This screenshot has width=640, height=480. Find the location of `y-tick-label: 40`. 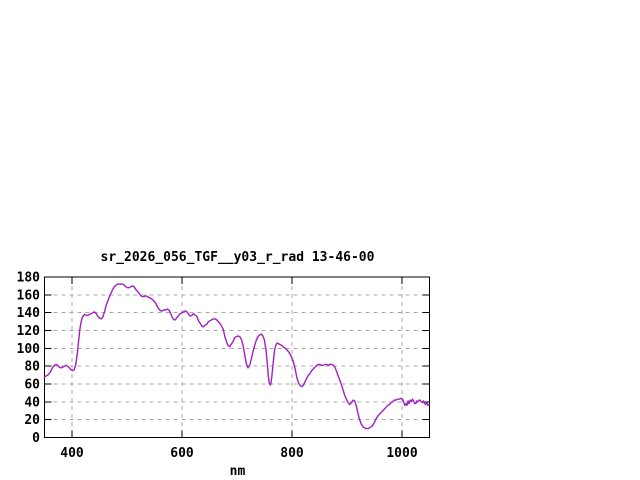

y-tick-label: 40 is located at coordinates (32, 402).